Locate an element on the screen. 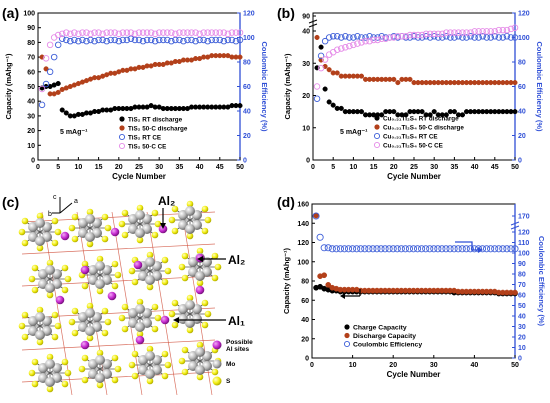 The image size is (550, 403). panel-label-d: (d) is located at coordinates (286, 202).